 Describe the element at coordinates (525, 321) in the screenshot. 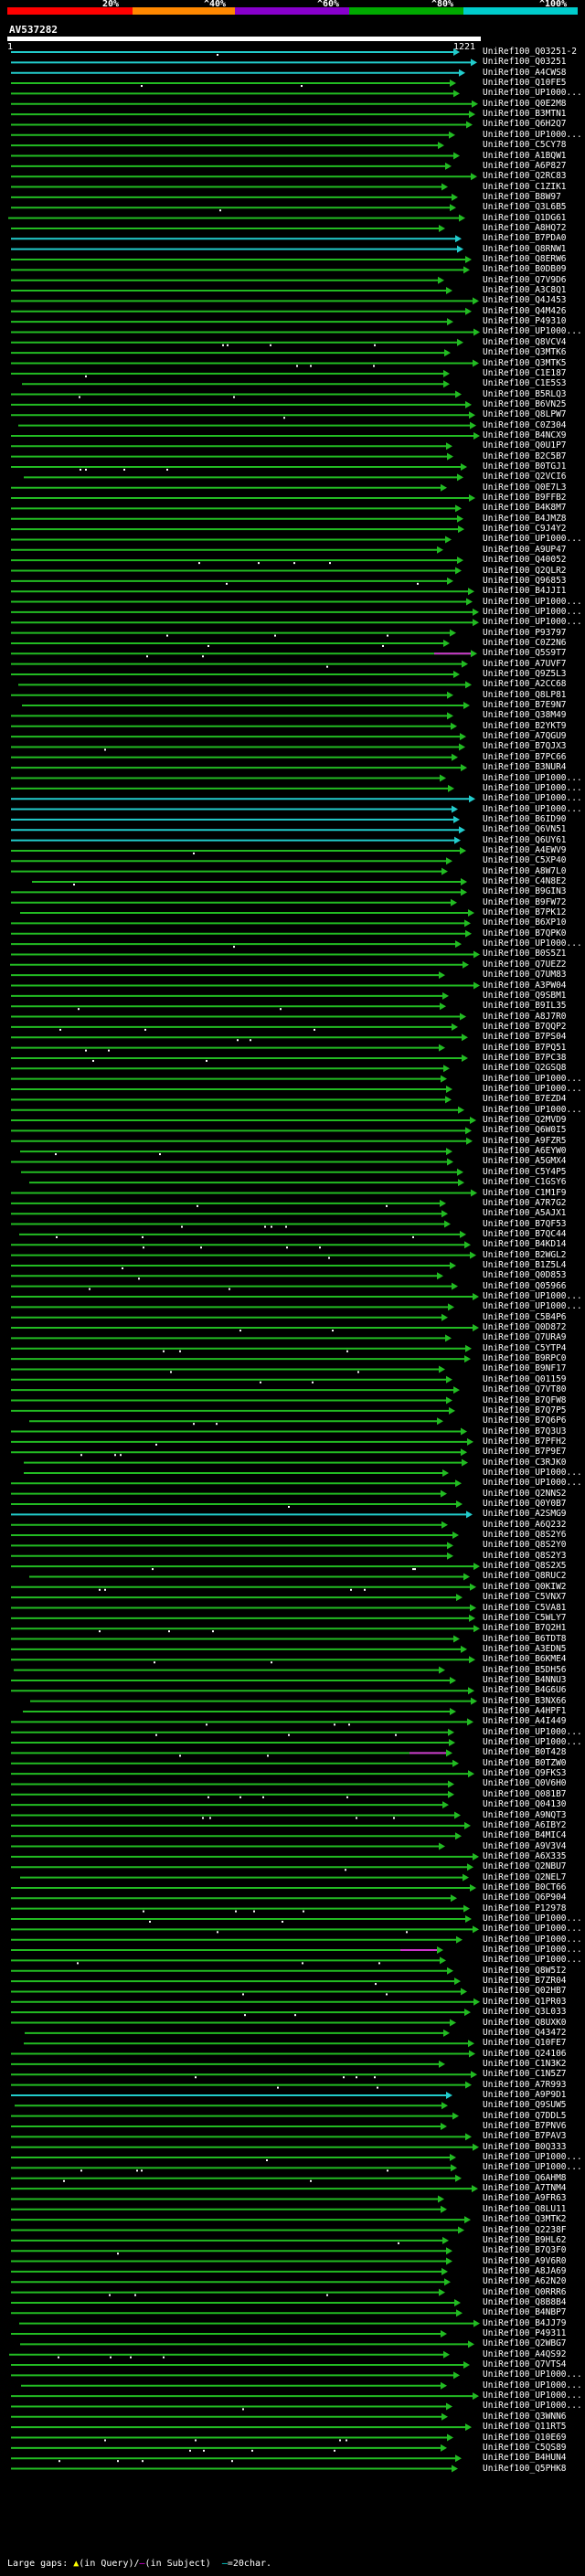

I see `hit-label: UniRef100_P49310` at that location.